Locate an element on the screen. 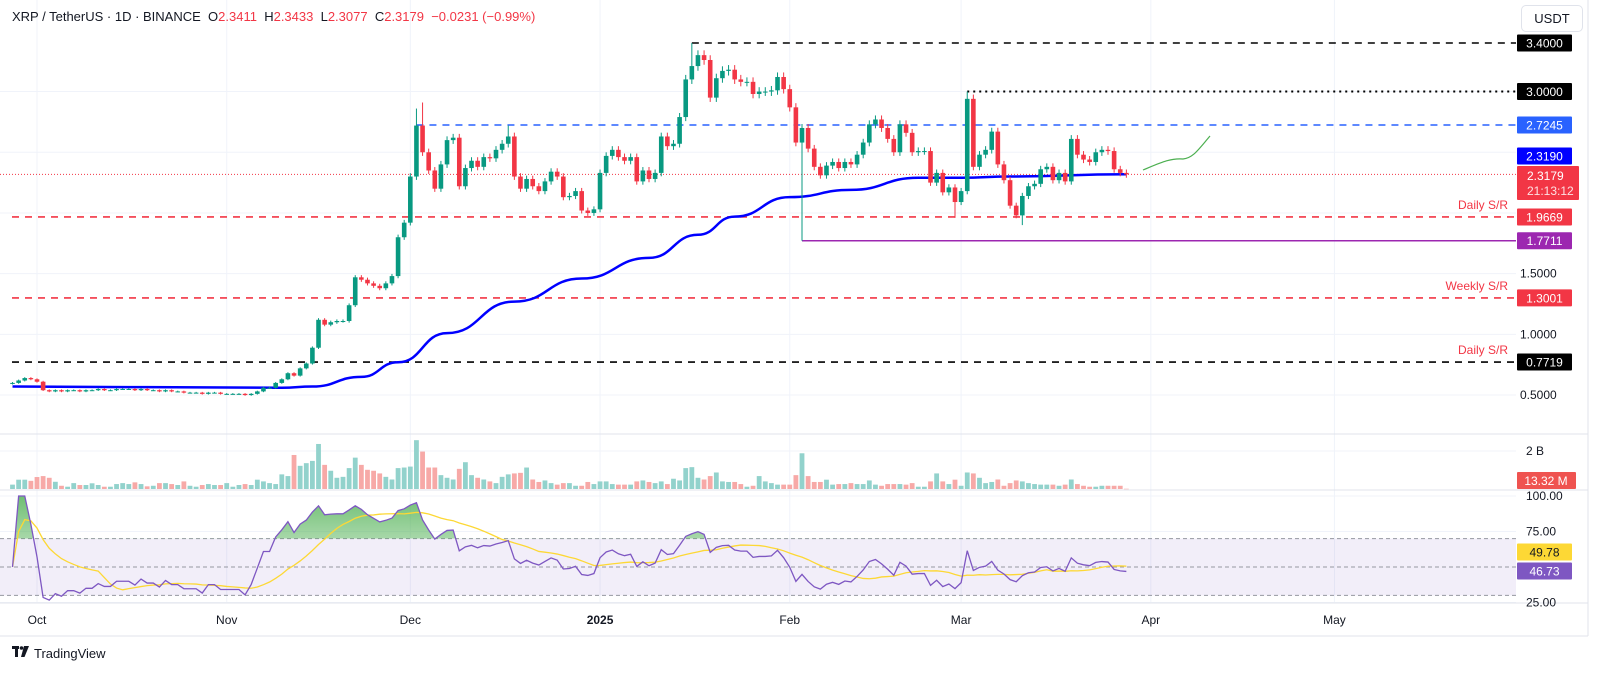  sr-label: Weekly S/R is located at coordinates (1477, 286).